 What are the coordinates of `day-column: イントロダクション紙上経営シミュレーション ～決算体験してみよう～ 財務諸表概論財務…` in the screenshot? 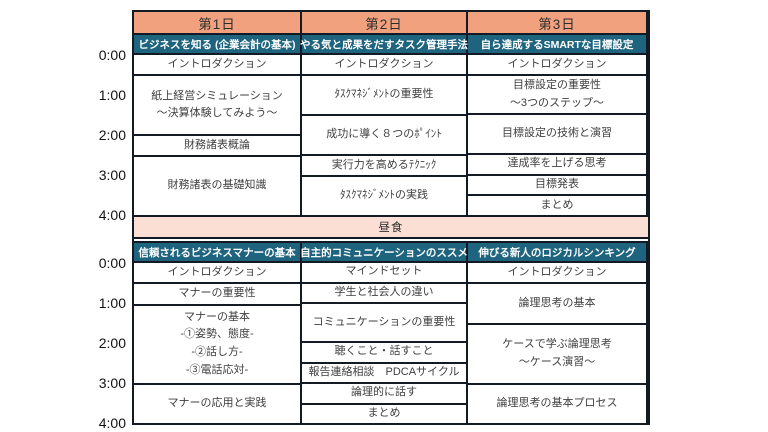 It's located at (217, 135).